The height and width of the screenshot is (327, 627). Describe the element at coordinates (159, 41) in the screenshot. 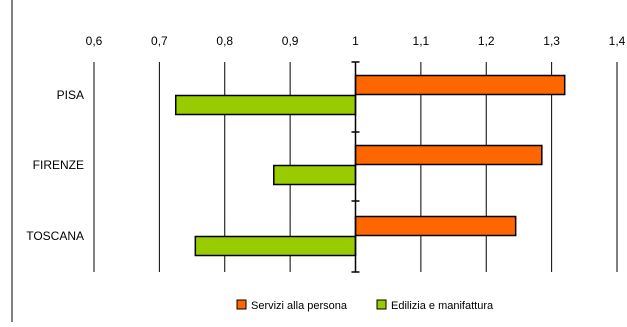

I see `x-tick-label: 0,7` at that location.